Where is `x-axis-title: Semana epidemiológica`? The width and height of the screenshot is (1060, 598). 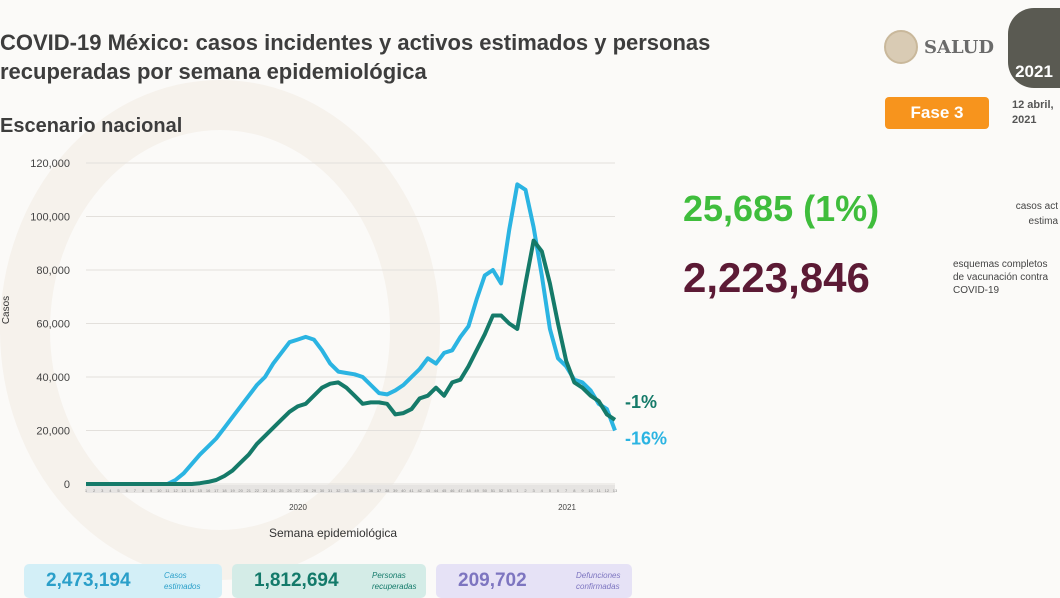
x-axis-title: Semana epidemiológica is located at coordinates (333, 533).